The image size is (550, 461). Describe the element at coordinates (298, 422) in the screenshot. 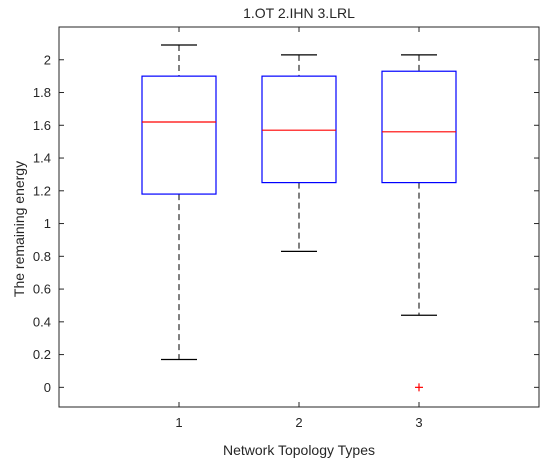

I see `x-tick-label: 2` at that location.